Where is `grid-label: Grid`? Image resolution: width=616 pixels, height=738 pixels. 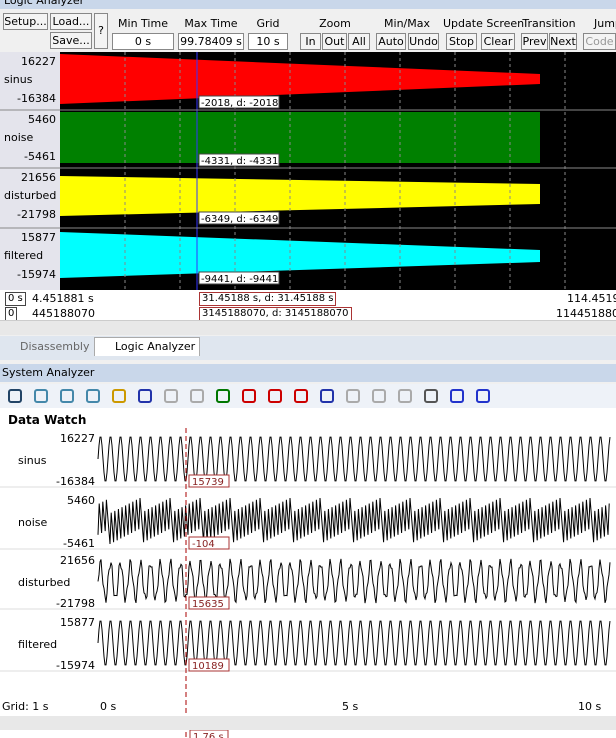
grid-label: Grid is located at coordinates (268, 23).